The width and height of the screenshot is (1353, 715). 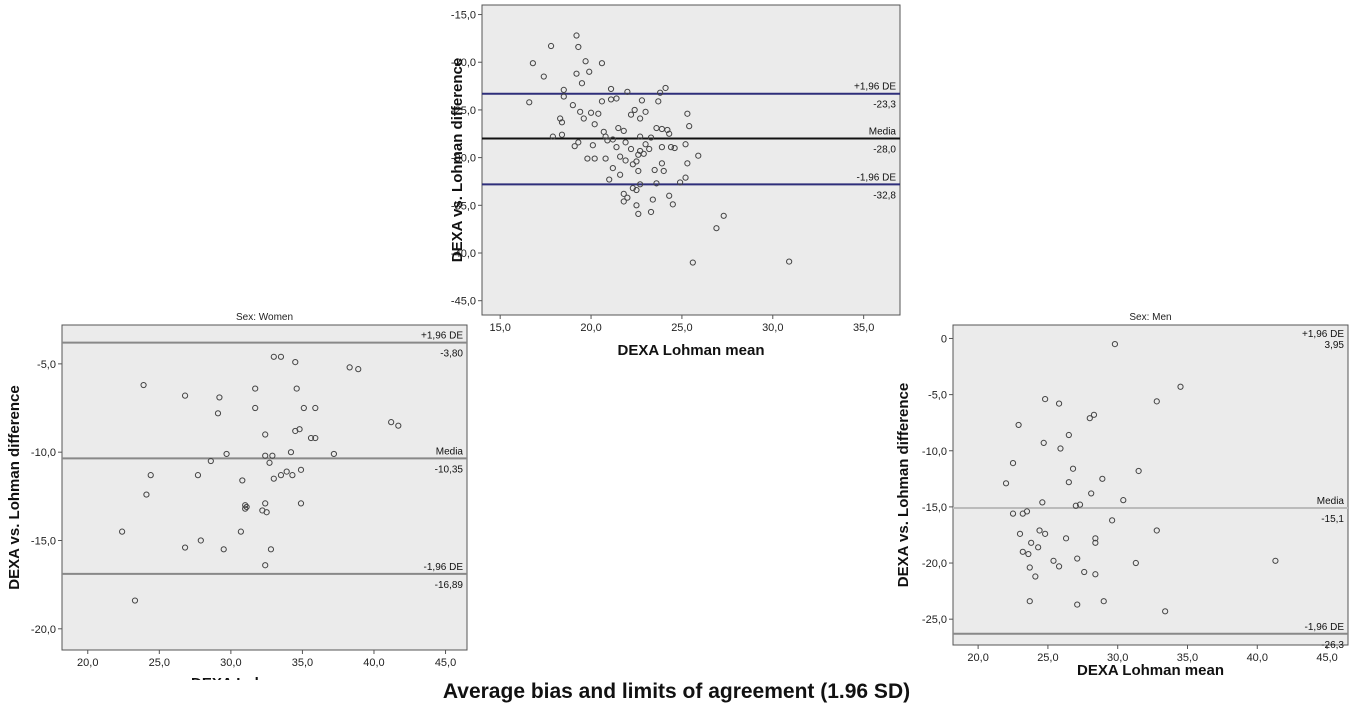 What do you see at coordinates (264, 317) in the screenshot?
I see `panel-title: Sex: Women` at bounding box center [264, 317].